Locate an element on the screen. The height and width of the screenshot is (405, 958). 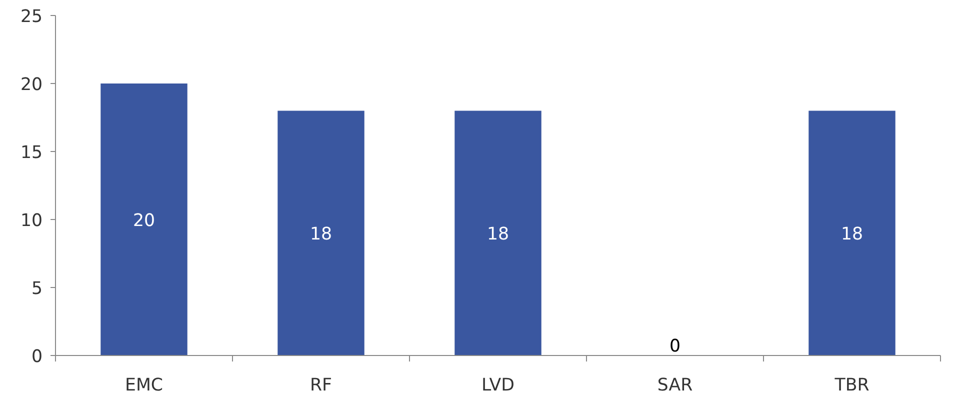
x-tick-label: LVD is located at coordinates (498, 386).